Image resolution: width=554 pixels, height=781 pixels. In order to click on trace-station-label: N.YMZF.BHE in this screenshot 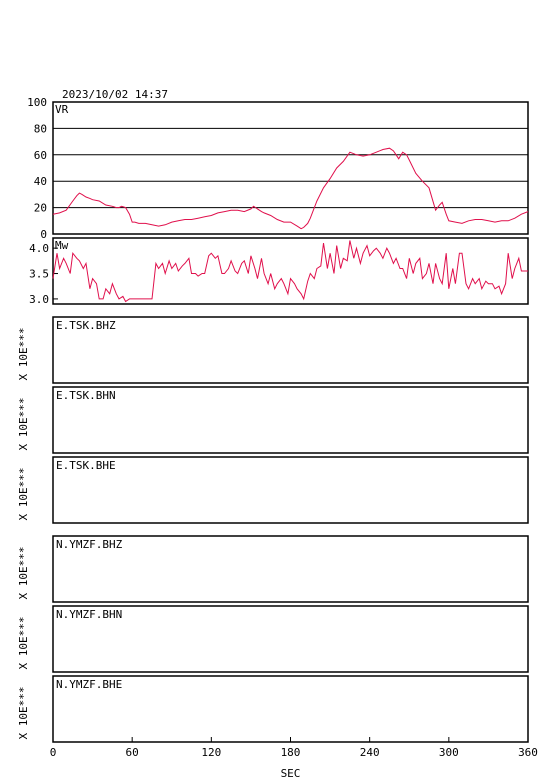, I will do `click(89, 684)`.